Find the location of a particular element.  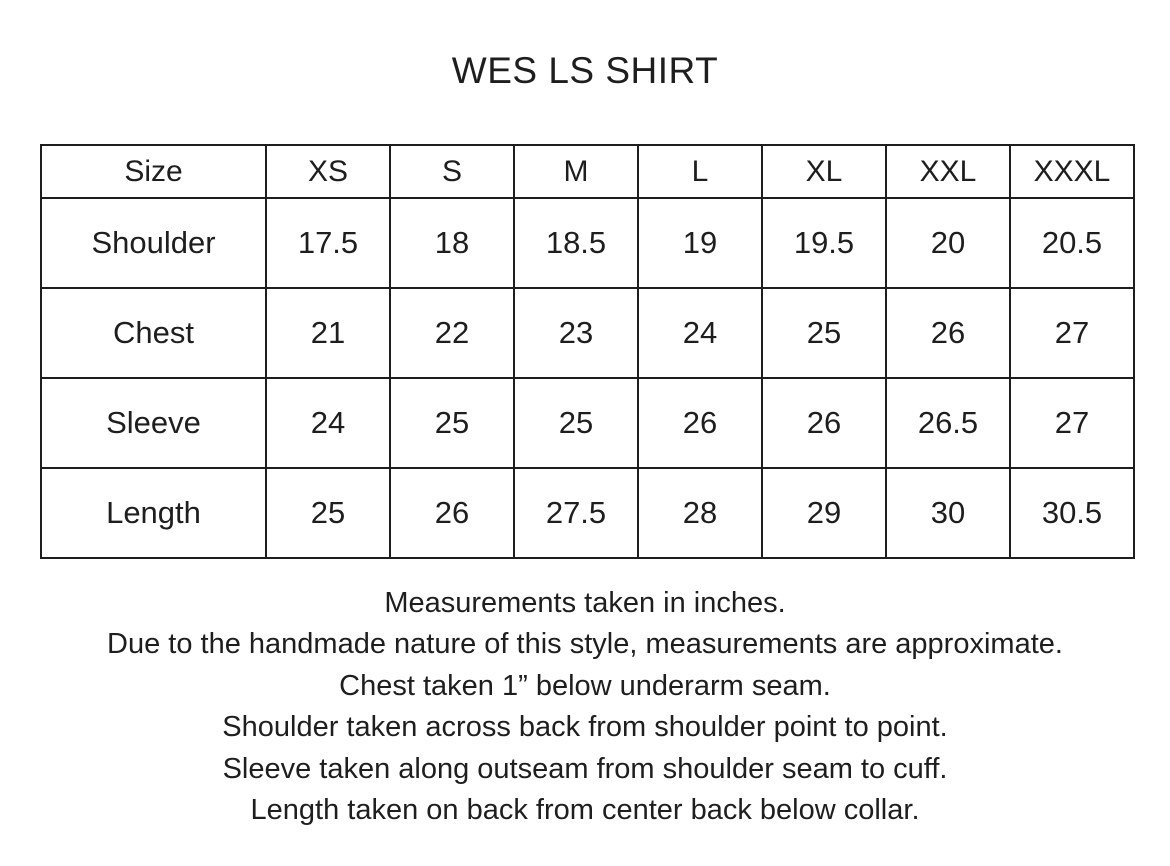

table-cell: 17.5 is located at coordinates (328, 243).